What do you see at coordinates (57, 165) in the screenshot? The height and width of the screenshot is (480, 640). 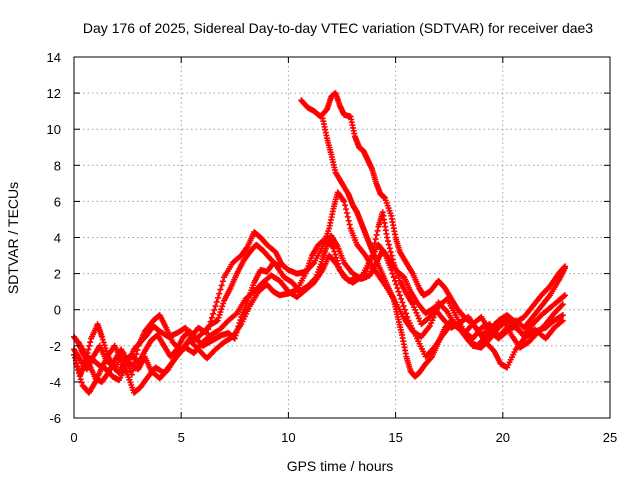 I see `y-tick-label: 8` at bounding box center [57, 165].